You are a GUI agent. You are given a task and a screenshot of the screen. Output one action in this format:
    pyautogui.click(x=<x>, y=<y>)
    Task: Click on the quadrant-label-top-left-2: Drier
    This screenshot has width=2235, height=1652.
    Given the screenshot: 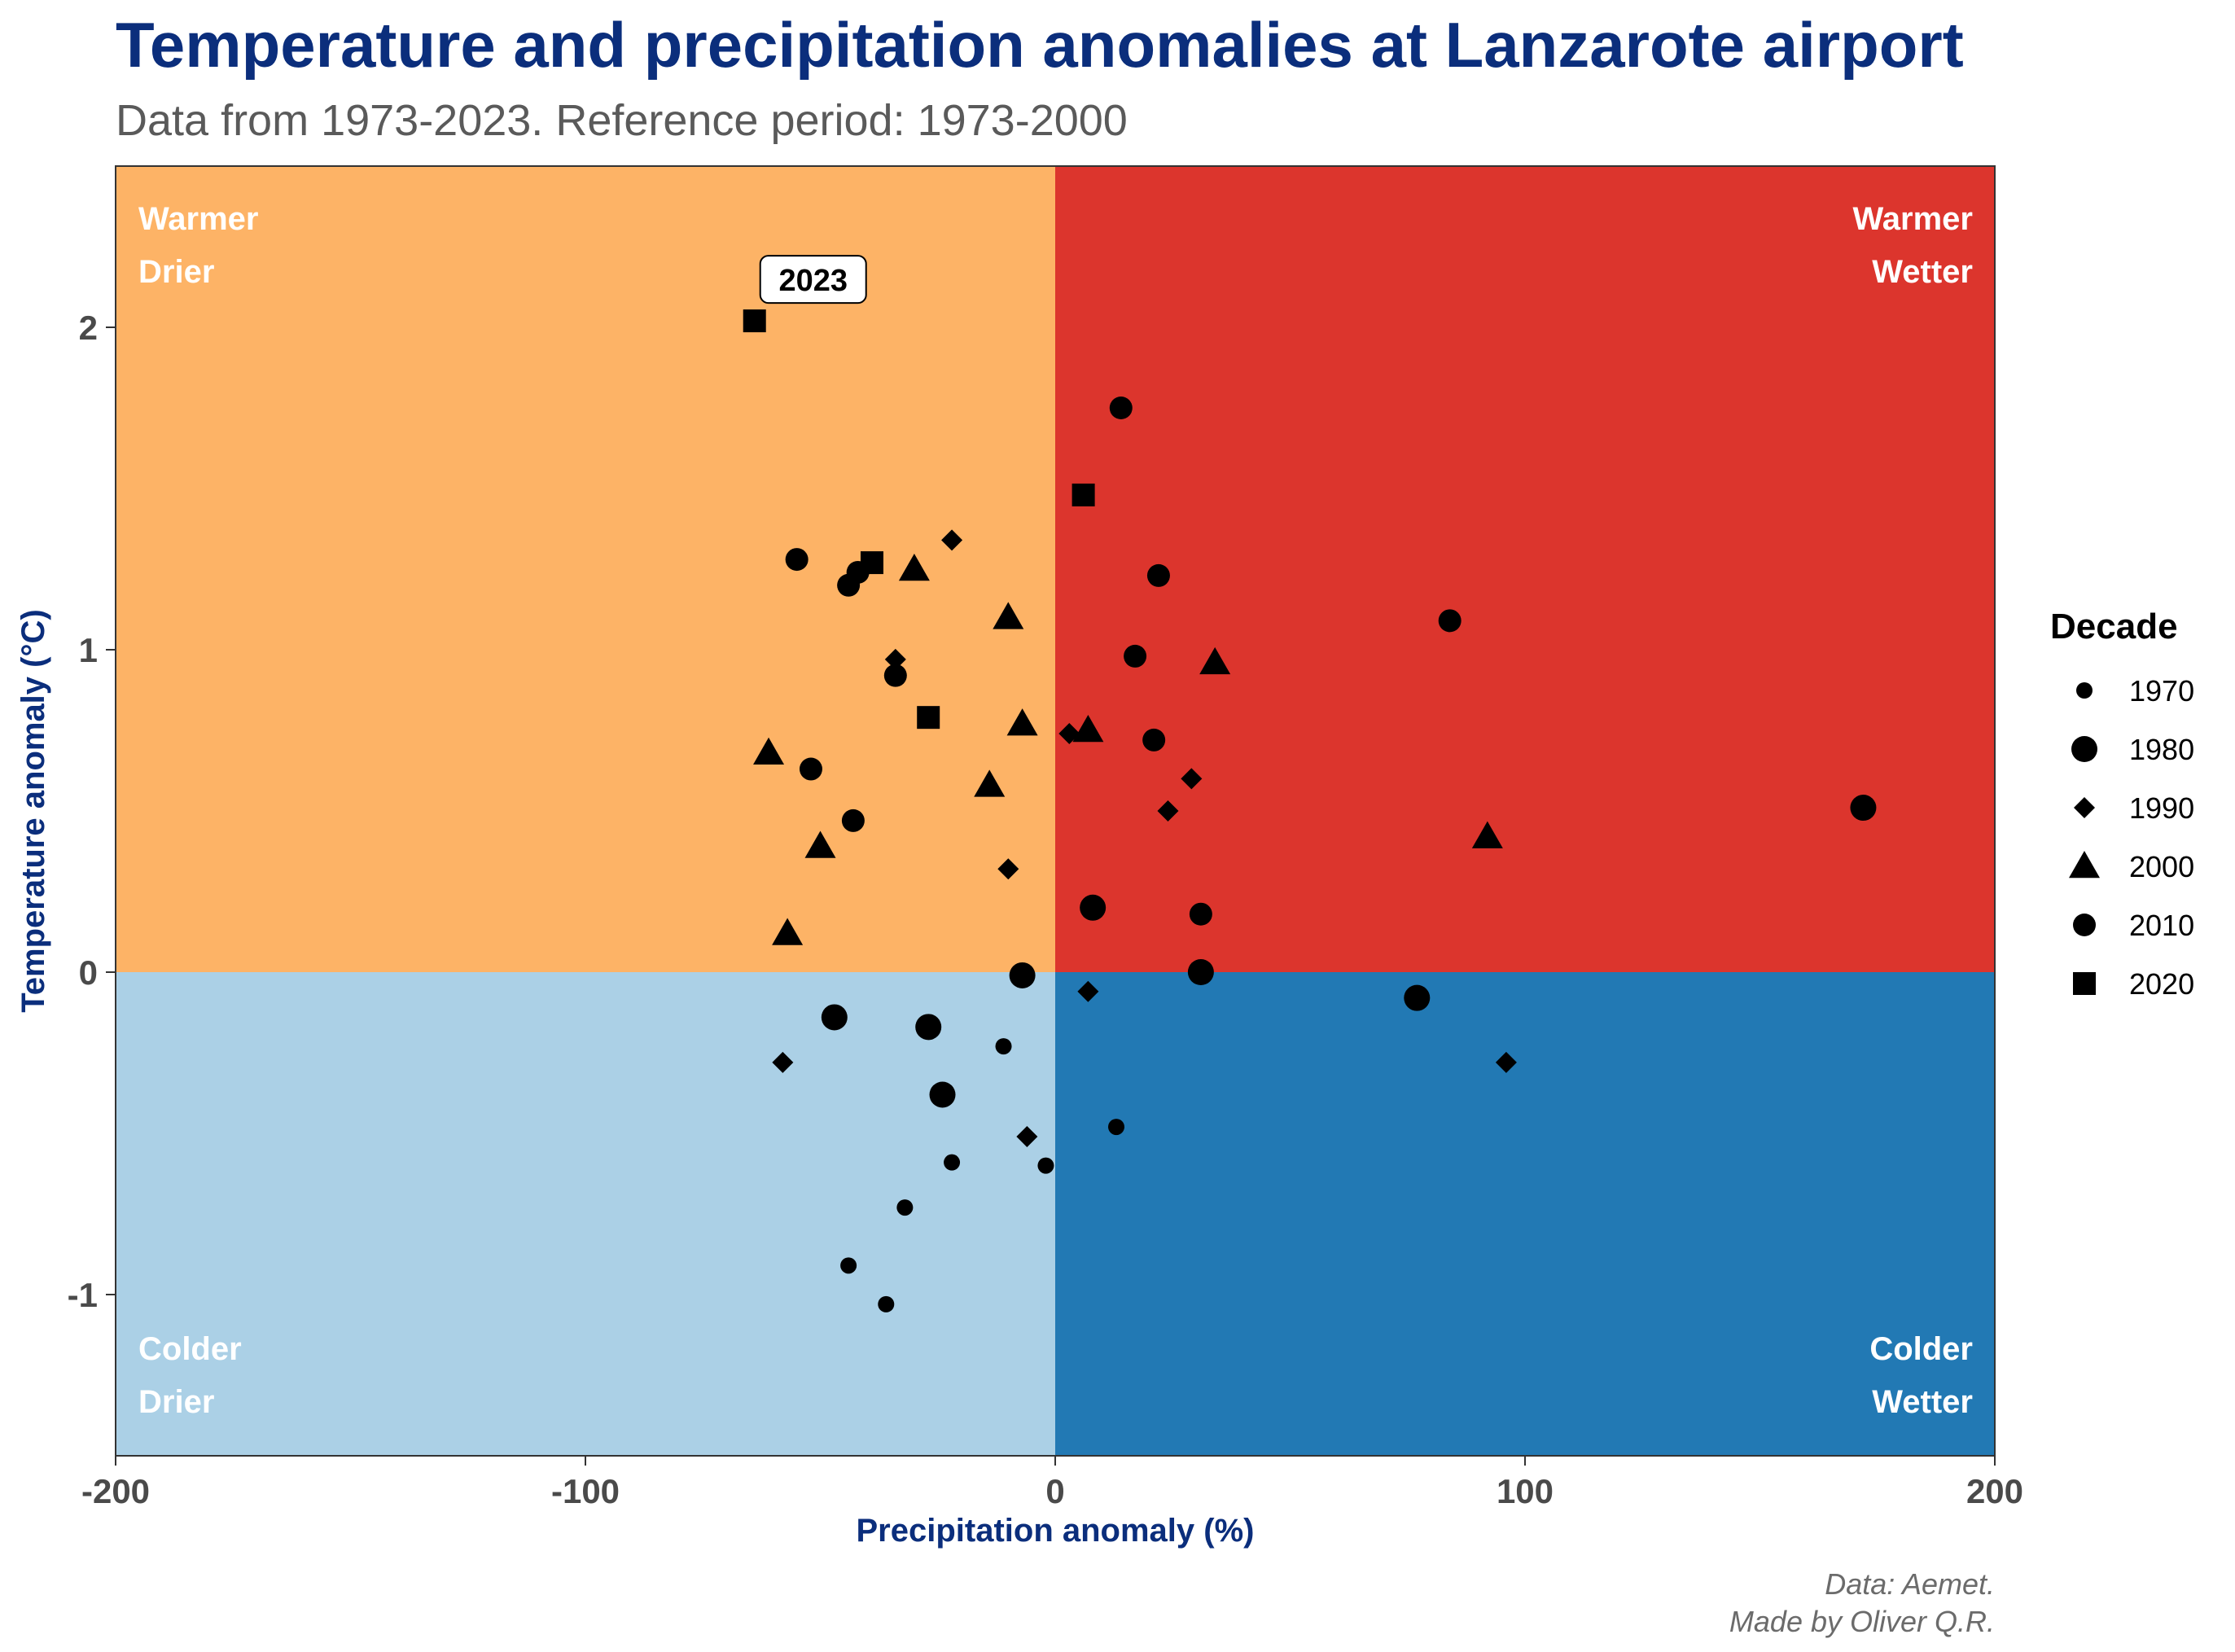 What is the action you would take?
    pyautogui.click(x=176, y=272)
    